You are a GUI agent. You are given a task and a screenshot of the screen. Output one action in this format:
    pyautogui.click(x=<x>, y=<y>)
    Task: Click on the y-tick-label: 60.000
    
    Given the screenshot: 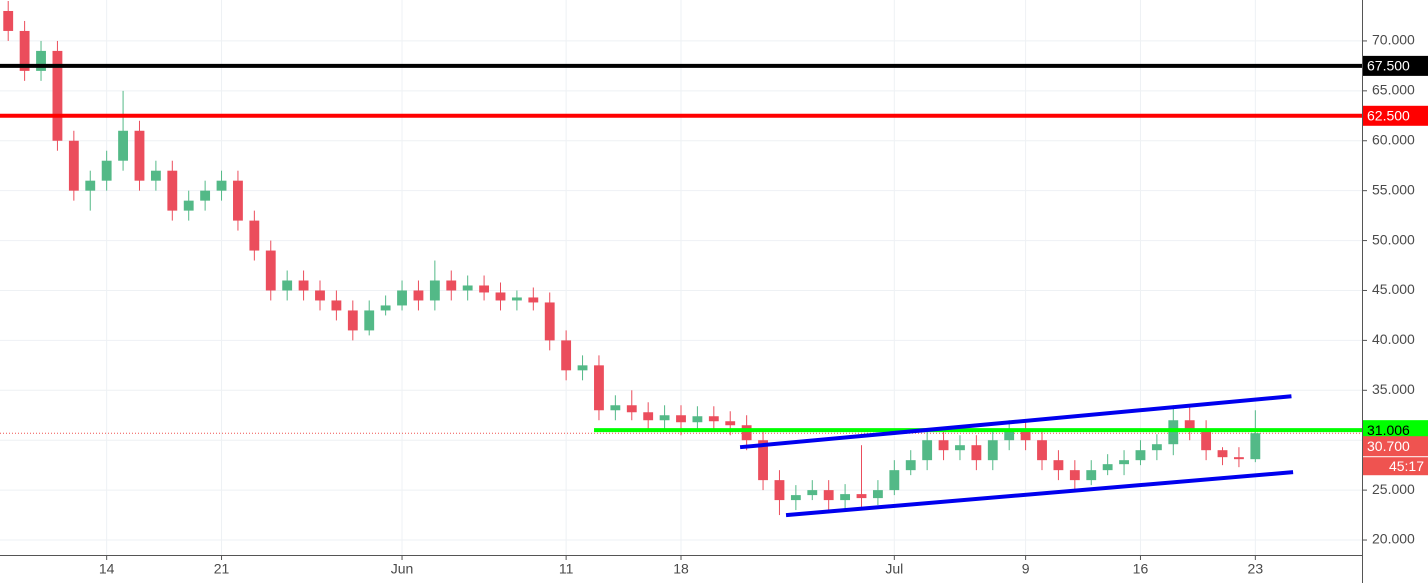 What is the action you would take?
    pyautogui.click(x=1393, y=139)
    